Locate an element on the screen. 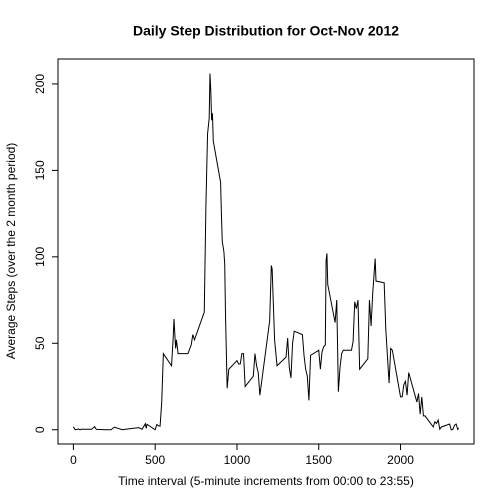  y-tick-label: 200 is located at coordinates (40, 84).